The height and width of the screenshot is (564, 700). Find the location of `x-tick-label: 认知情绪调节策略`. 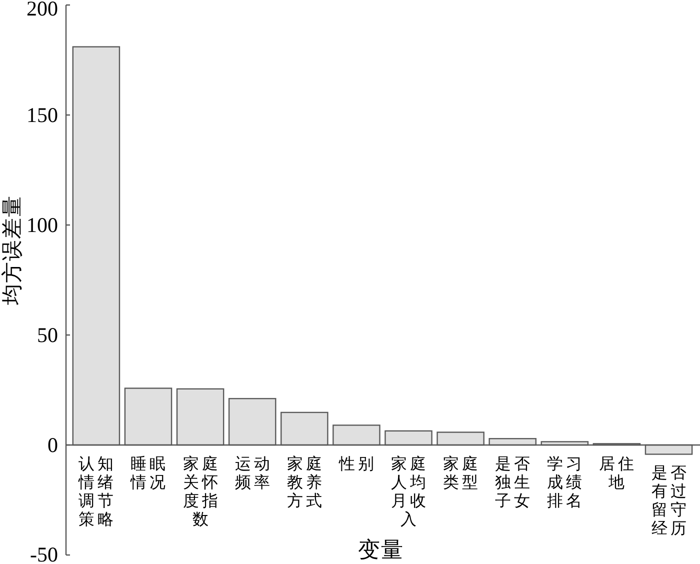

x-tick-label: 认知情绪调节策略 is located at coordinates (97, 491).